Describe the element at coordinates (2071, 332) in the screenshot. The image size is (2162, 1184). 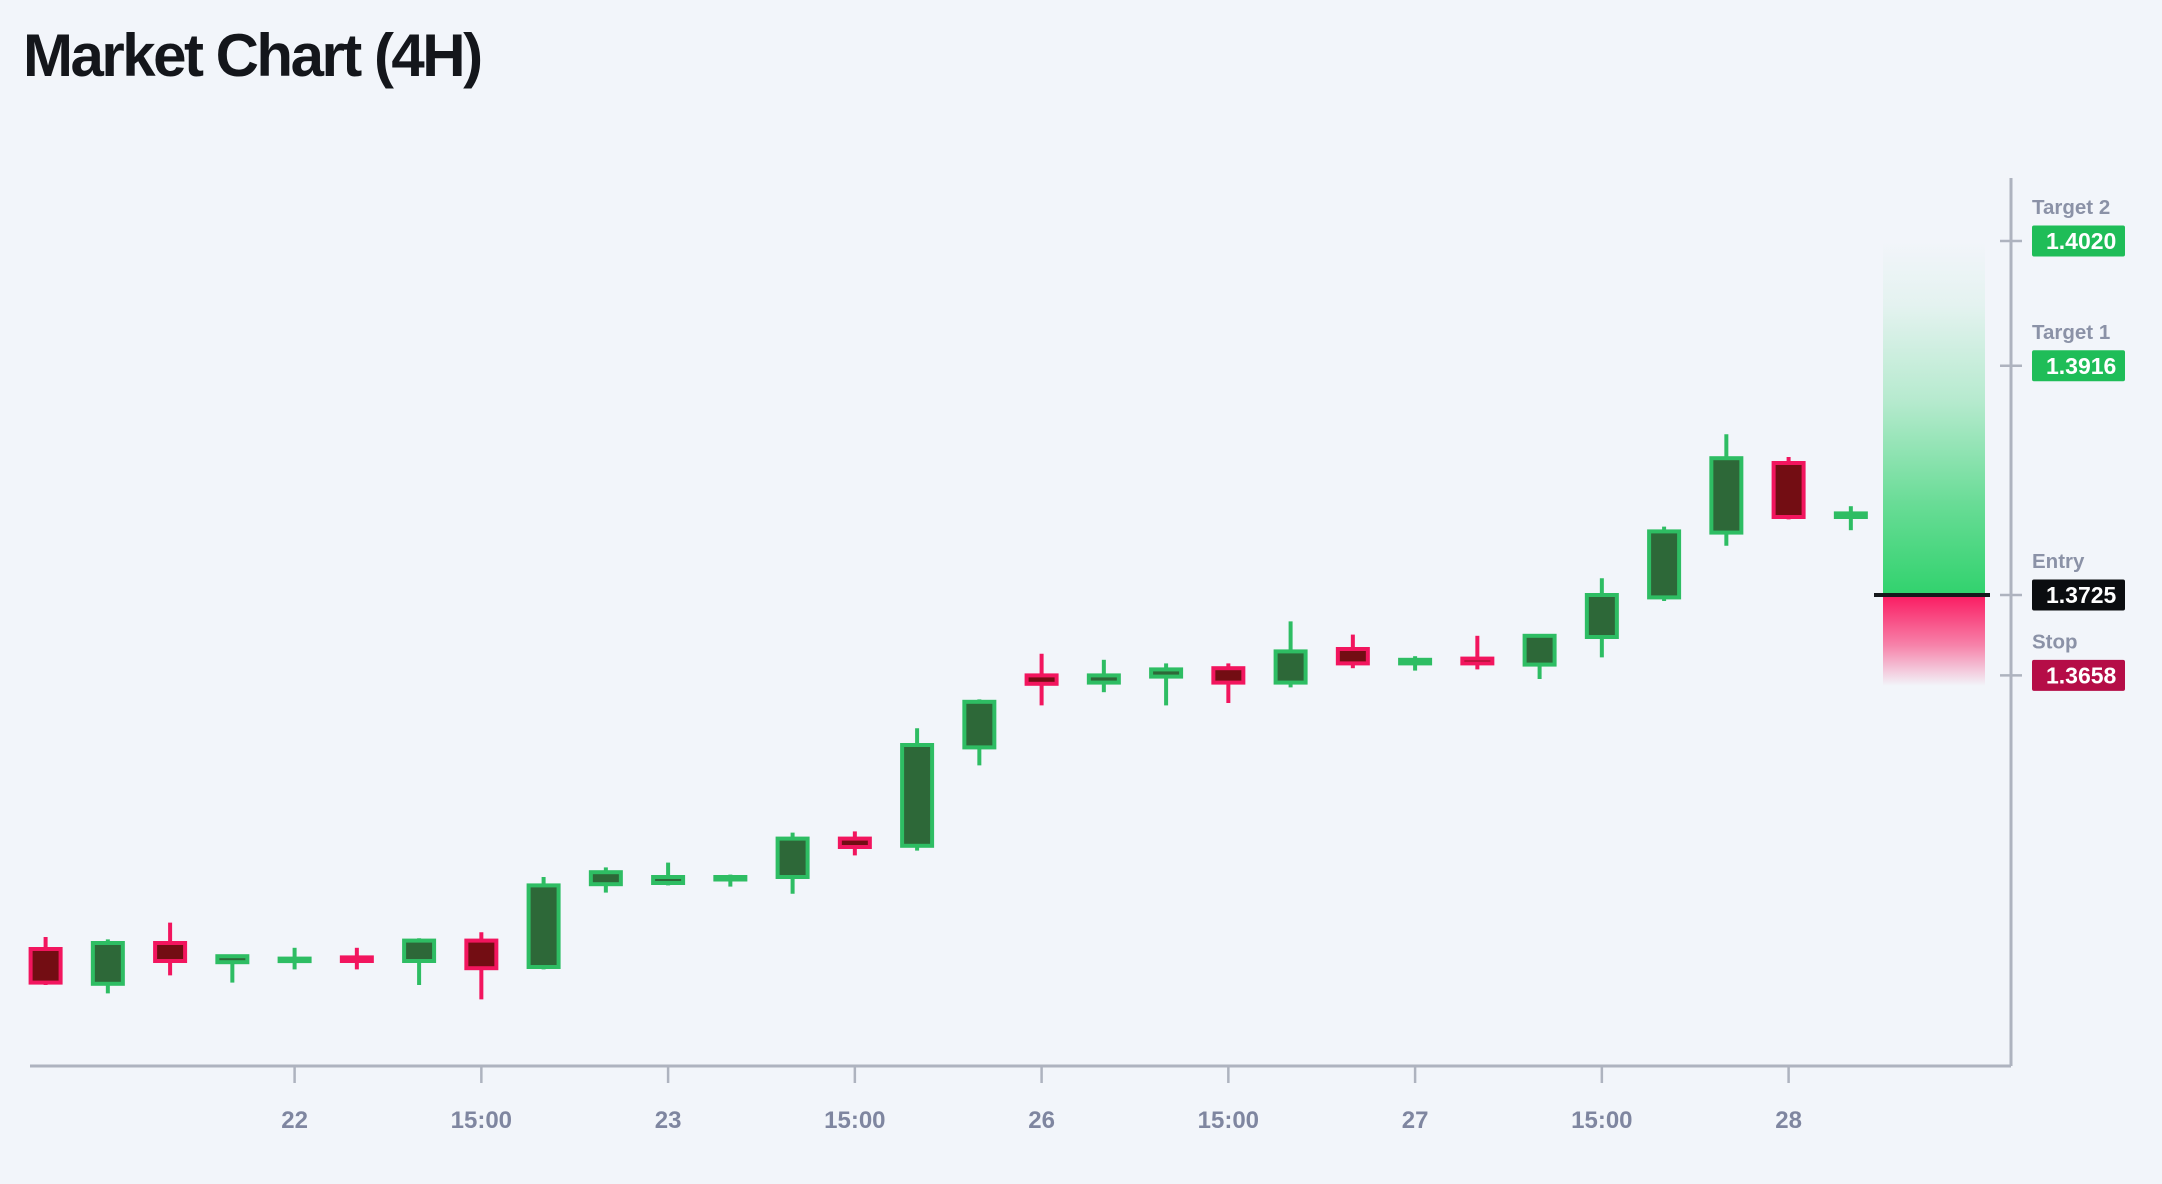
I see `target1-label: Target 1` at that location.